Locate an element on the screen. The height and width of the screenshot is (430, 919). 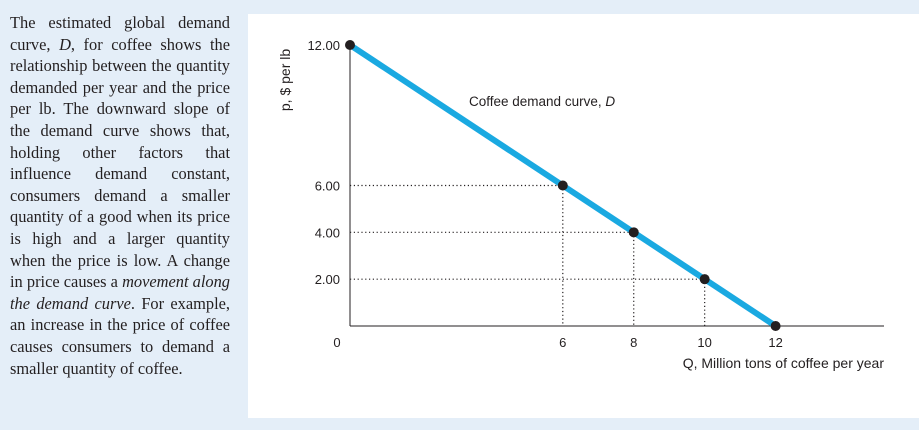
caption-text-1: The estimated global demand curve, is located at coordinates (120, 33).